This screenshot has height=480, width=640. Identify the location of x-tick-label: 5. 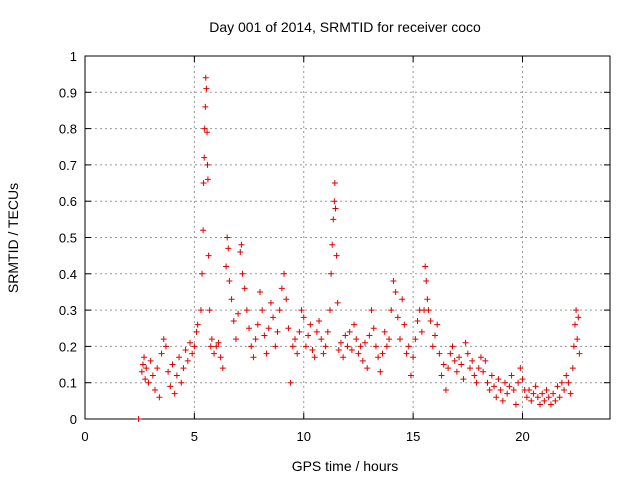
(194, 436).